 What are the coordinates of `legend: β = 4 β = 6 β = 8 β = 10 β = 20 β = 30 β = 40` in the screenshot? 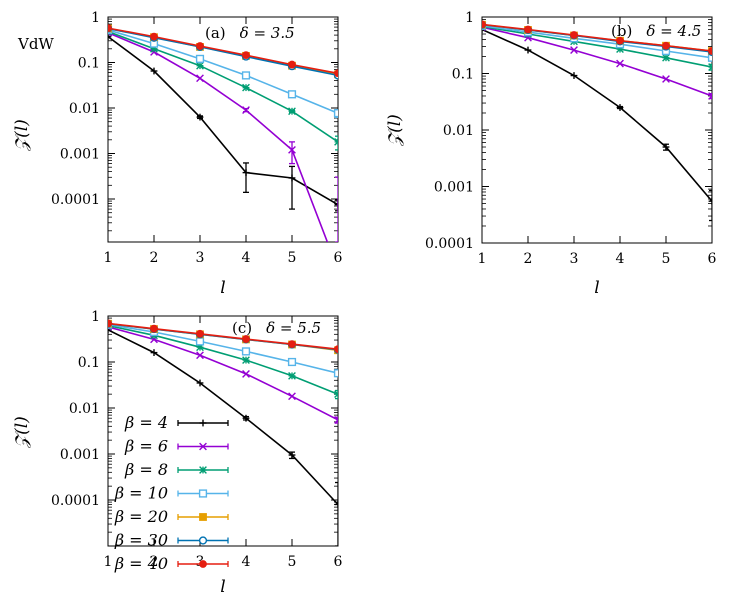 It's located at (171, 493).